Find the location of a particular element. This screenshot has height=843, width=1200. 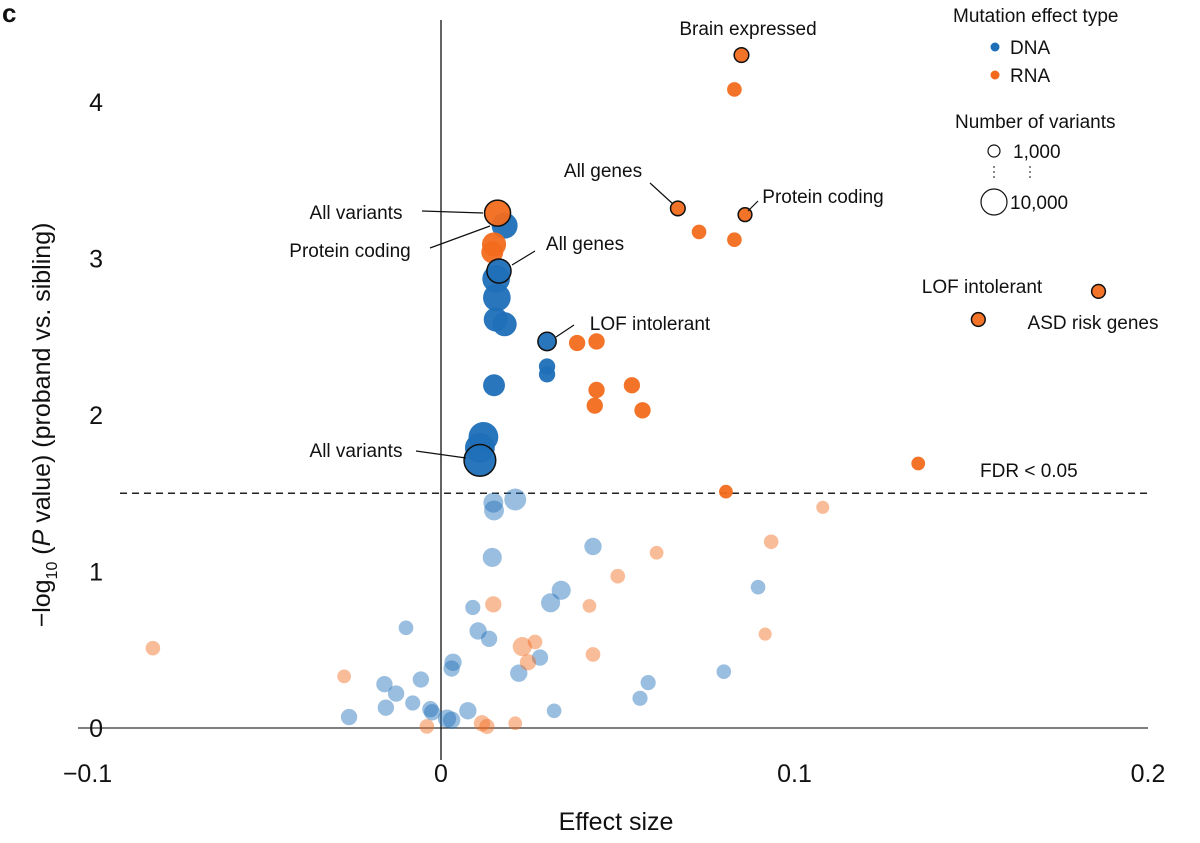

annotation-label: Brain expressed is located at coordinates (747, 29).